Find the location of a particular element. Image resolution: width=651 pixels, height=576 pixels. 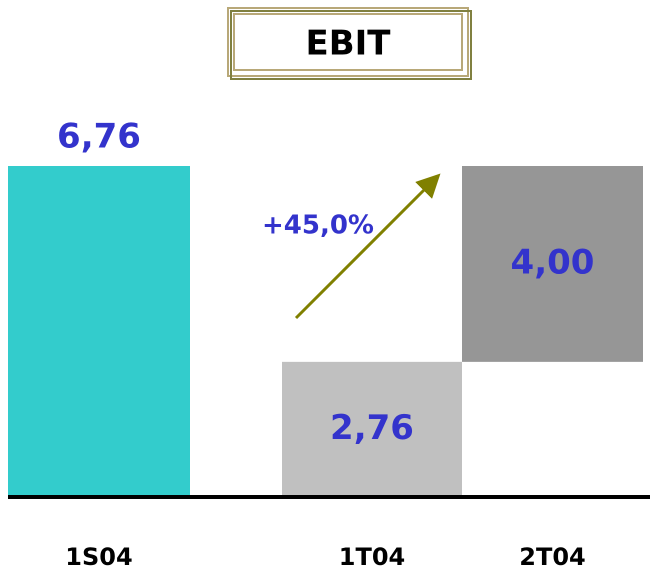

annotation: +45,0% is located at coordinates (318, 226).